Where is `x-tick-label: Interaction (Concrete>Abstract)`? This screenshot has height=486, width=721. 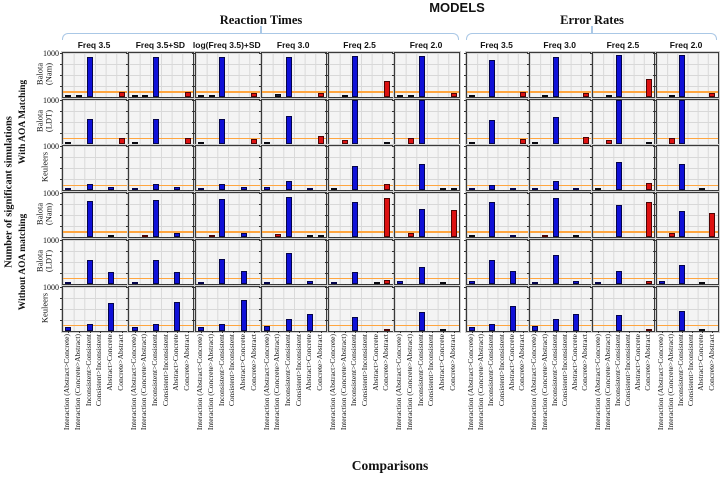
x-tick-label: Interaction (Concrete>Abstract) is located at coordinates (144, 382).